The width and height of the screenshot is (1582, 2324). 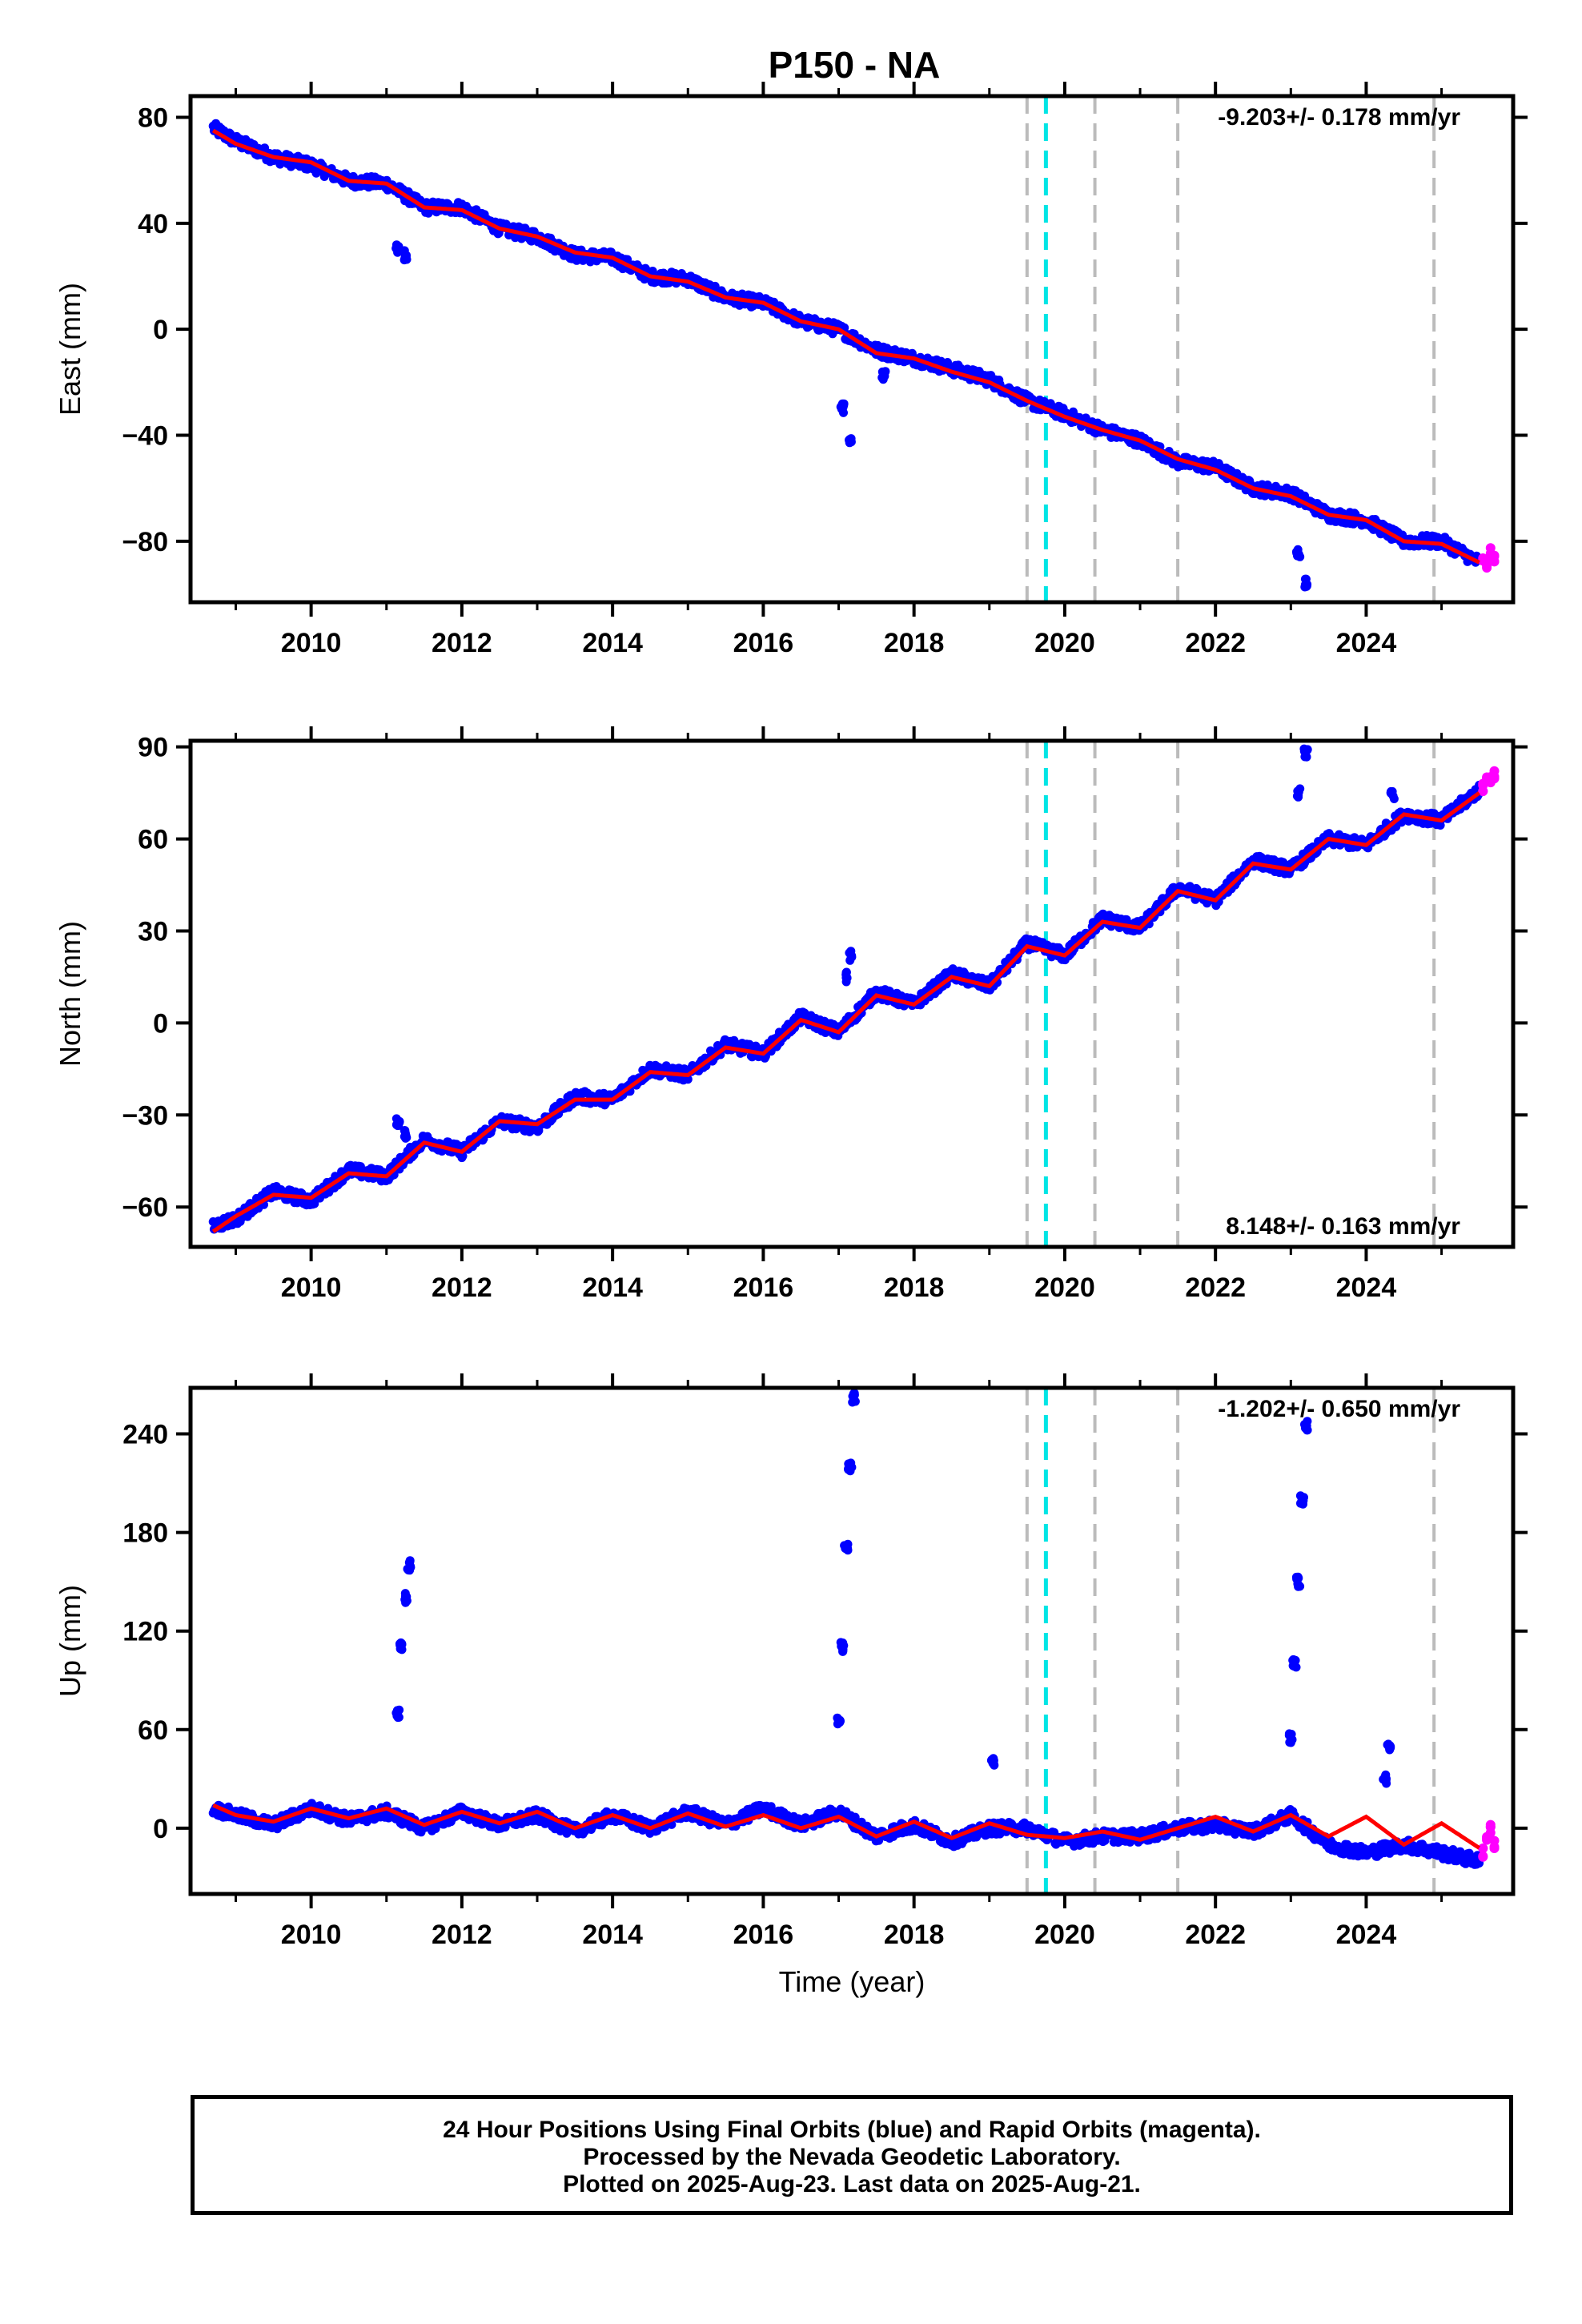 What do you see at coordinates (153, 748) in the screenshot?
I see `y-tick-label: 90` at bounding box center [153, 748].